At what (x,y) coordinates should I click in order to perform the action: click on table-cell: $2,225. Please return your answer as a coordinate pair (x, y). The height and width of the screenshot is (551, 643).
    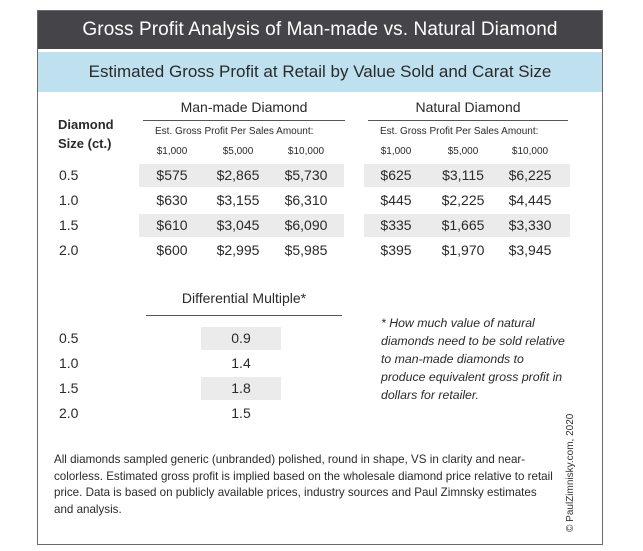
    Looking at the image, I should click on (463, 200).